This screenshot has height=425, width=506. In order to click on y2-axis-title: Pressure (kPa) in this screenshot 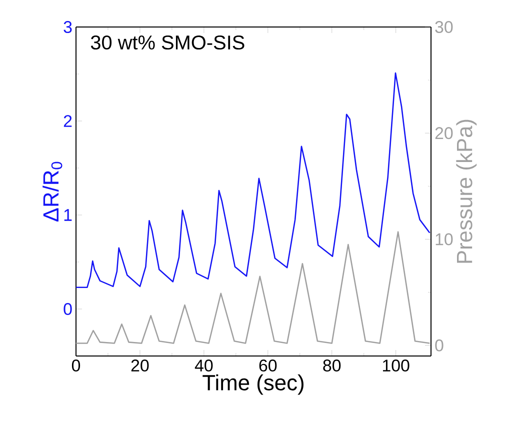, I will do `click(466, 191)`.